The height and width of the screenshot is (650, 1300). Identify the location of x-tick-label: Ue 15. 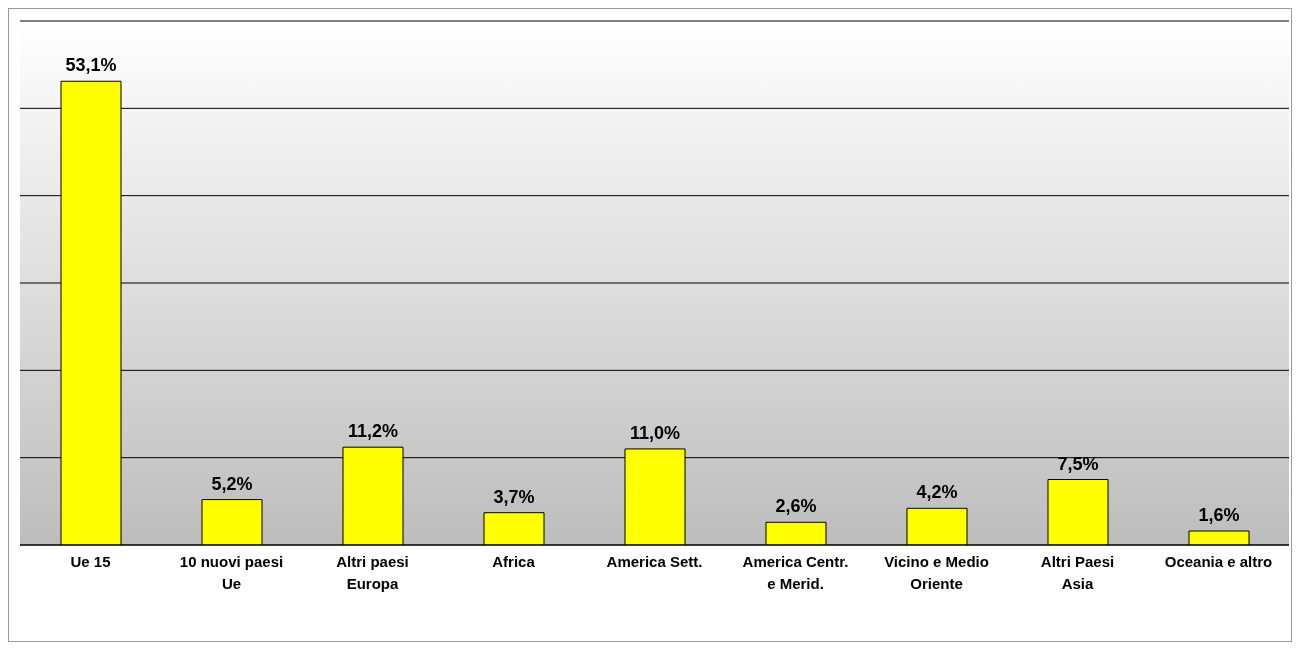
(90, 561).